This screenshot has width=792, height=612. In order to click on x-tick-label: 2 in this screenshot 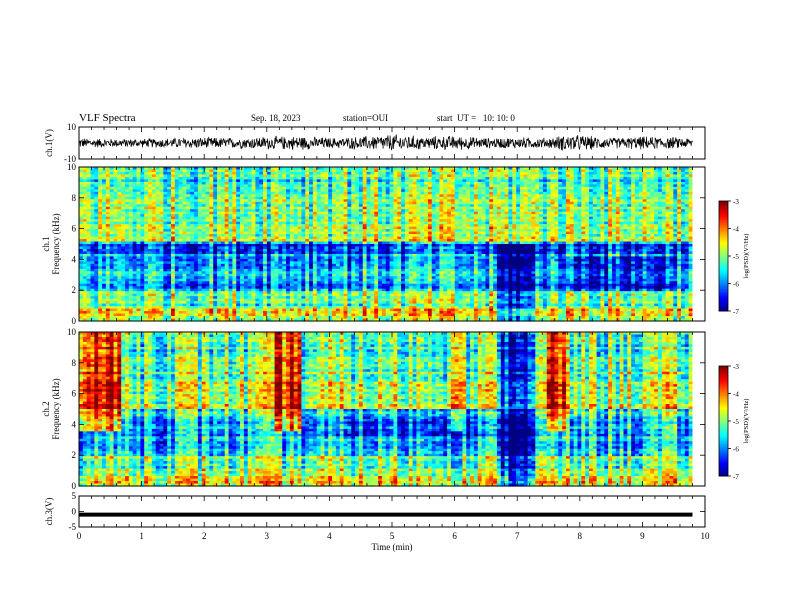, I will do `click(204, 536)`.